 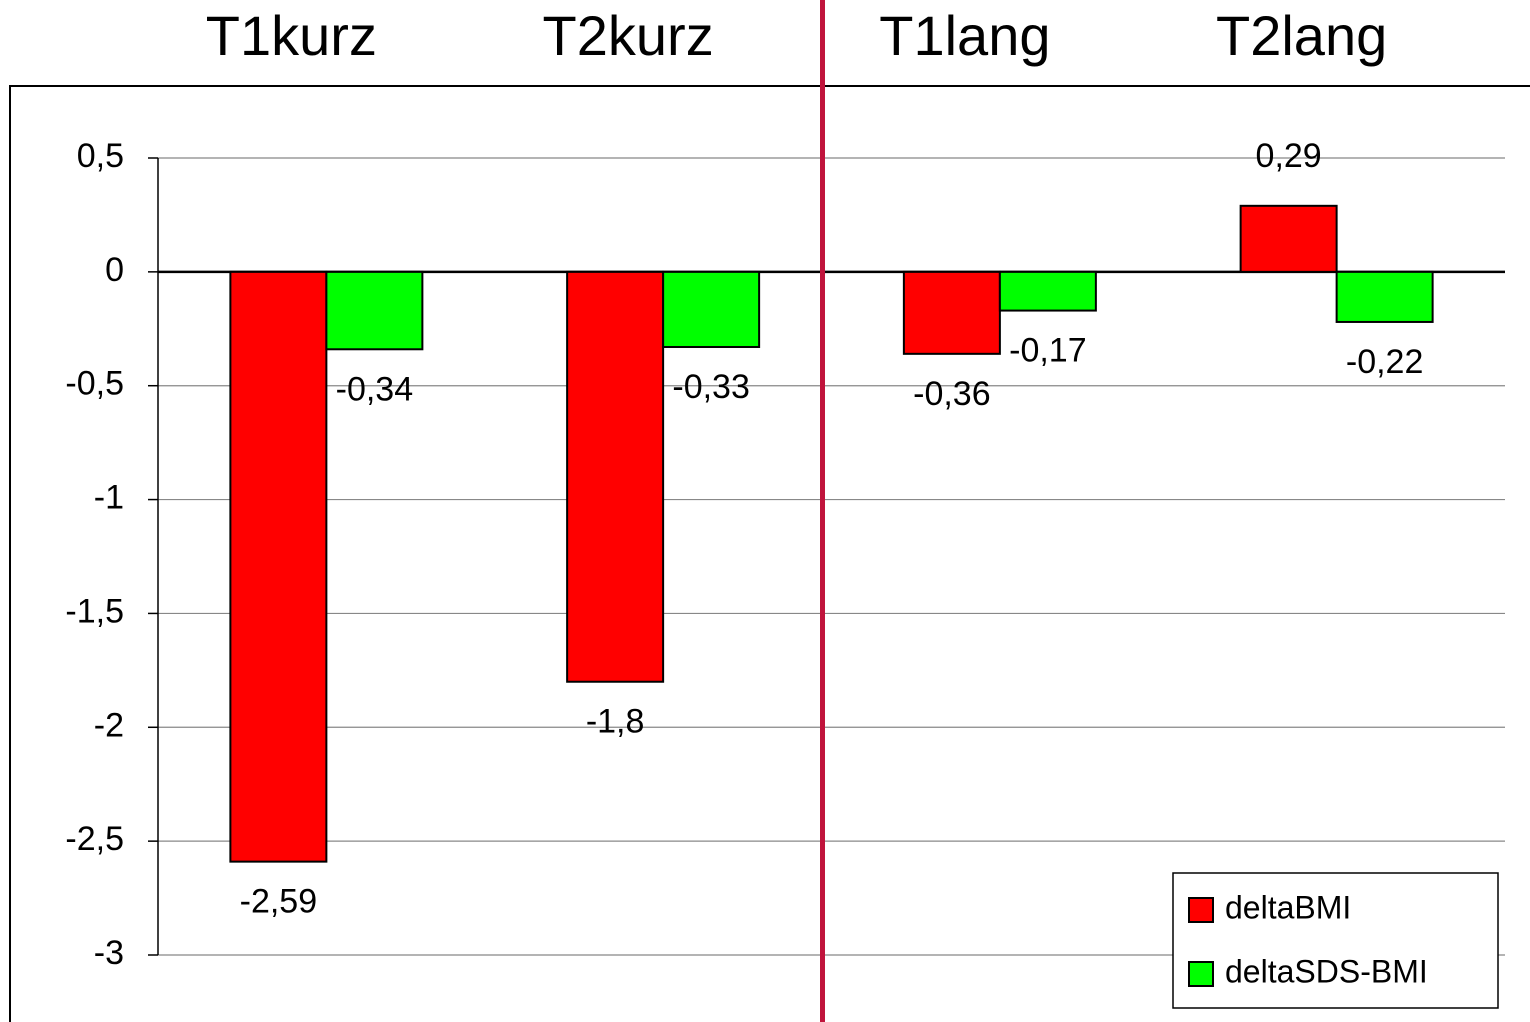 I want to click on data-label: -0,22, so click(x=1385, y=362).